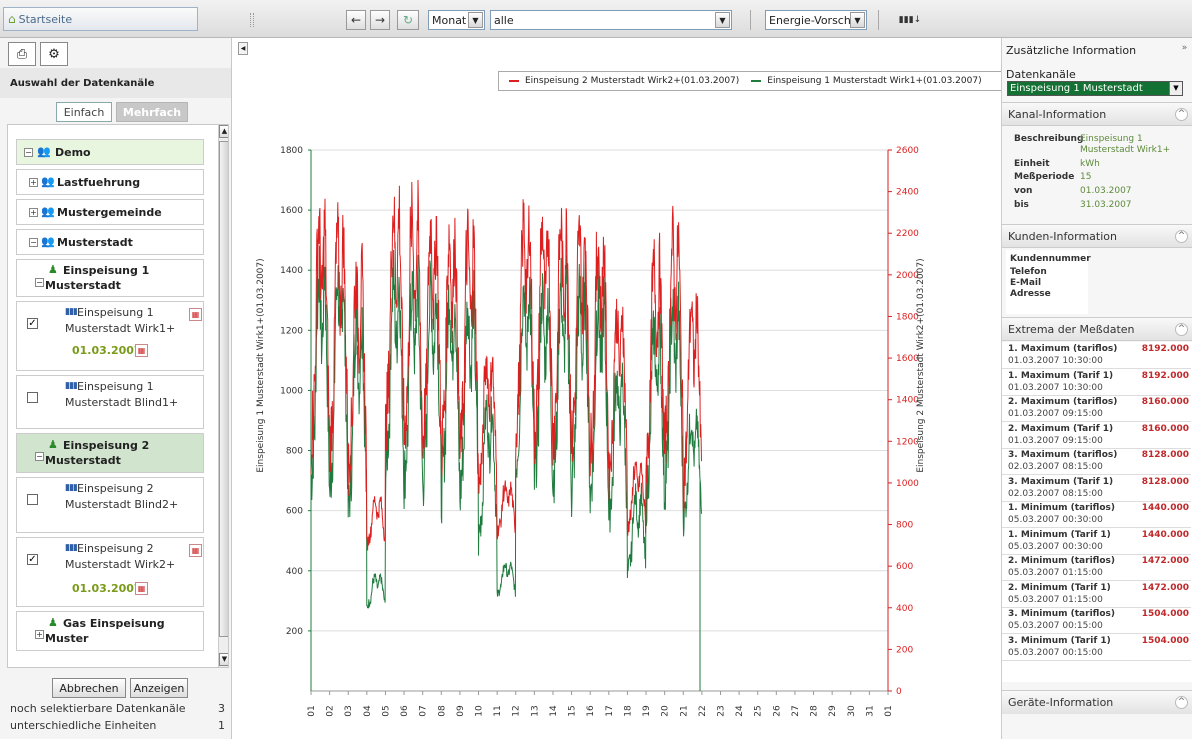  Describe the element at coordinates (122, 504) in the screenshot. I see `channel-label: Musterstadt Blind2+` at that location.